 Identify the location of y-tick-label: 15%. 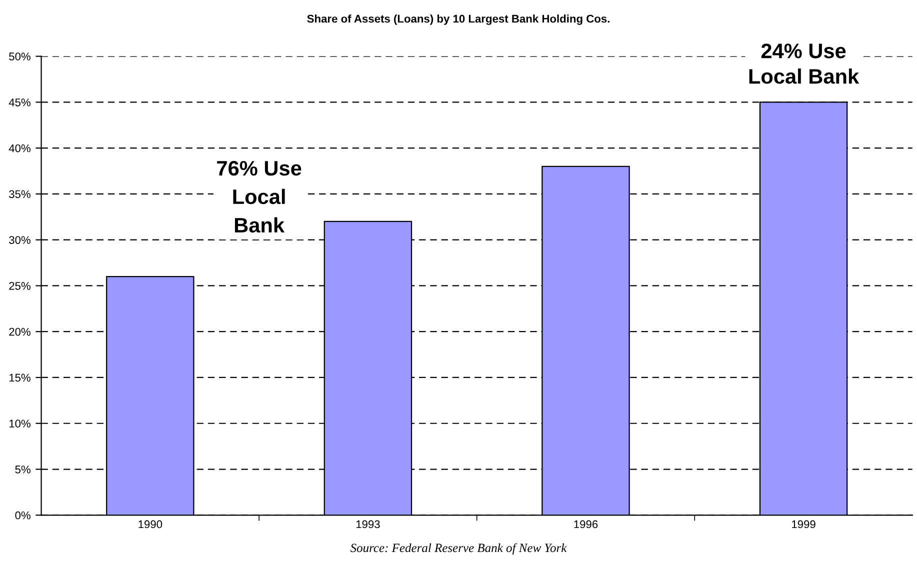
(19, 378).